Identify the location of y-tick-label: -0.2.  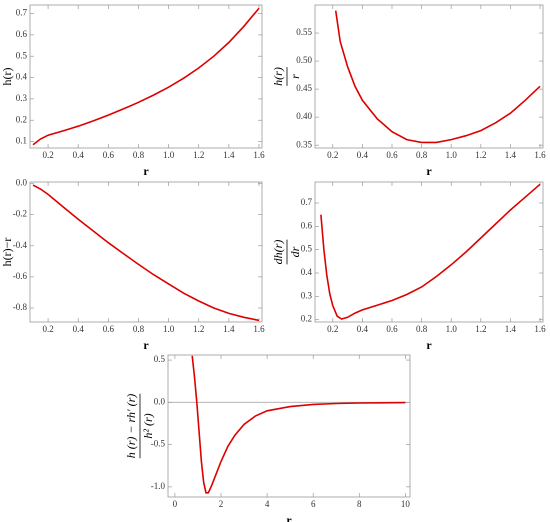
(20, 214).